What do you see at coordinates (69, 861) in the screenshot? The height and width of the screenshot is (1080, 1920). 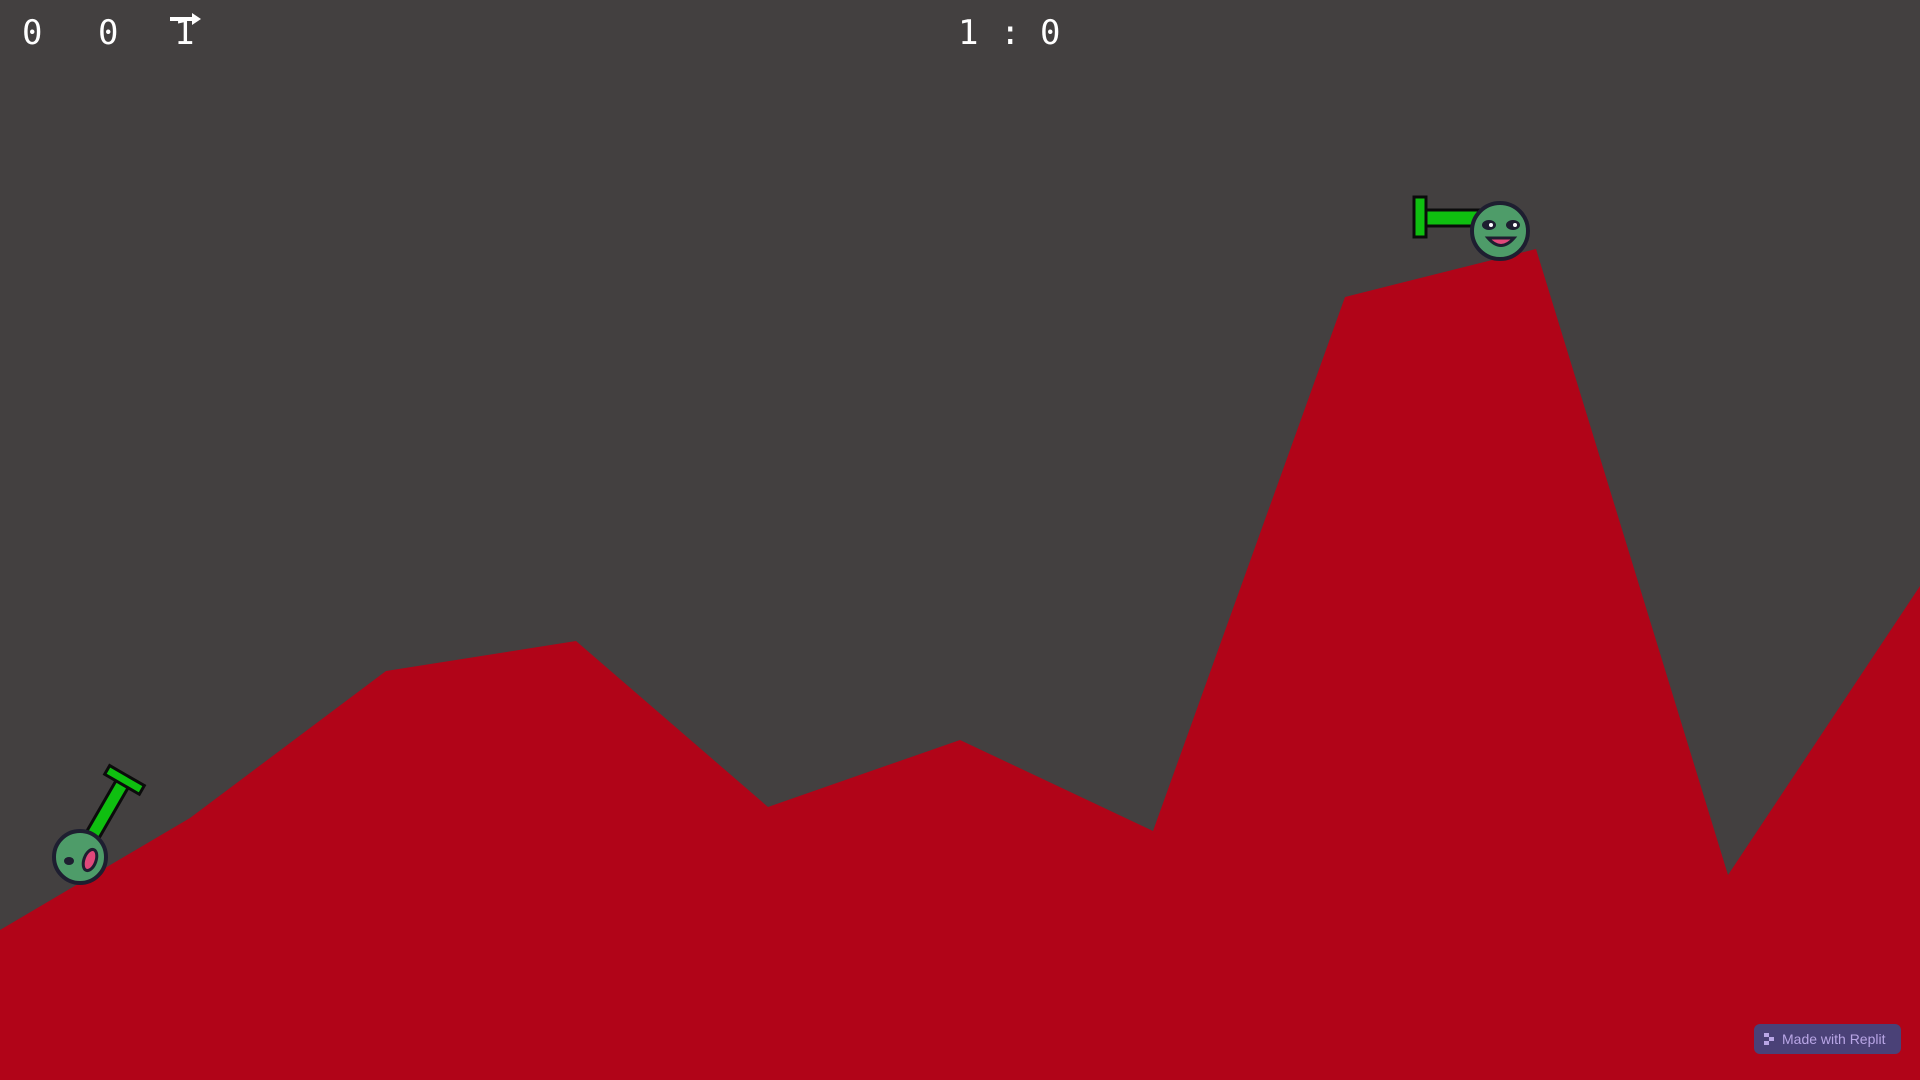 I see `player-left-eye` at bounding box center [69, 861].